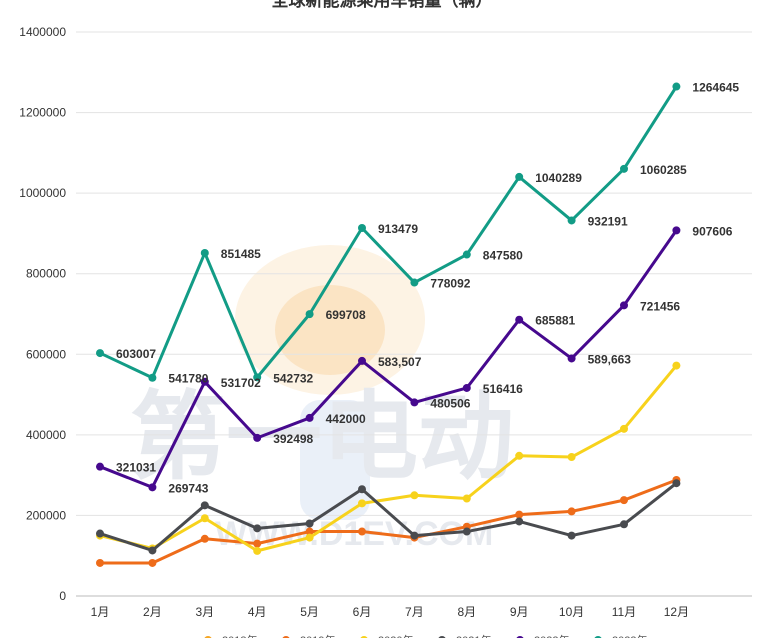  I want to click on y-tick-label: 800000, so click(46, 274).